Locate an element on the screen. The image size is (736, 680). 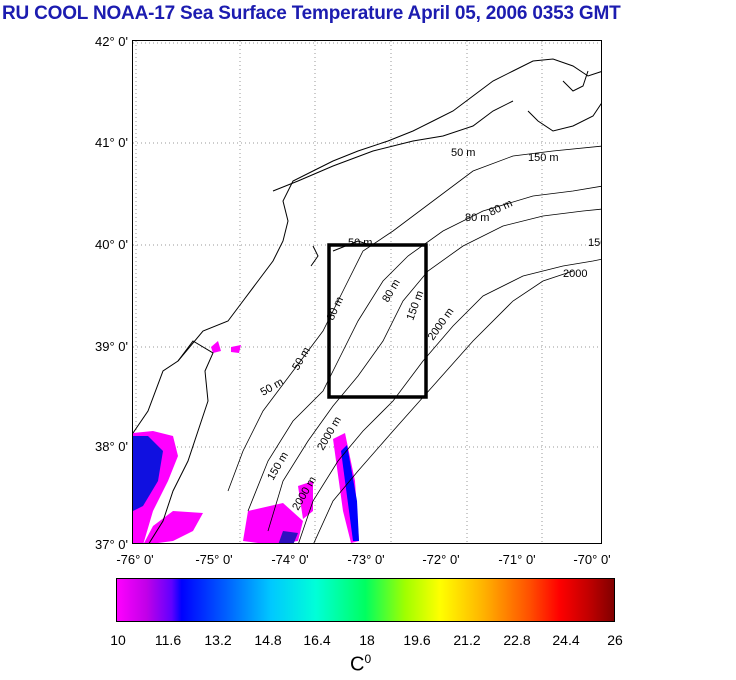
lat-label: 38° 0' is located at coordinates (111, 446).